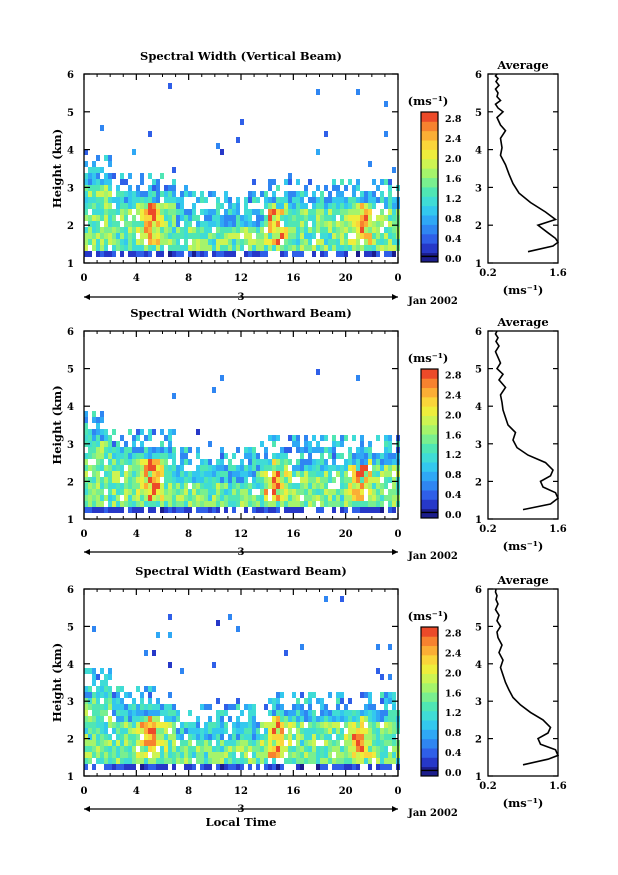 This screenshot has width=618, height=875. Describe the element at coordinates (478, 407) in the screenshot. I see `profile-y-tick-label: 4` at that location.